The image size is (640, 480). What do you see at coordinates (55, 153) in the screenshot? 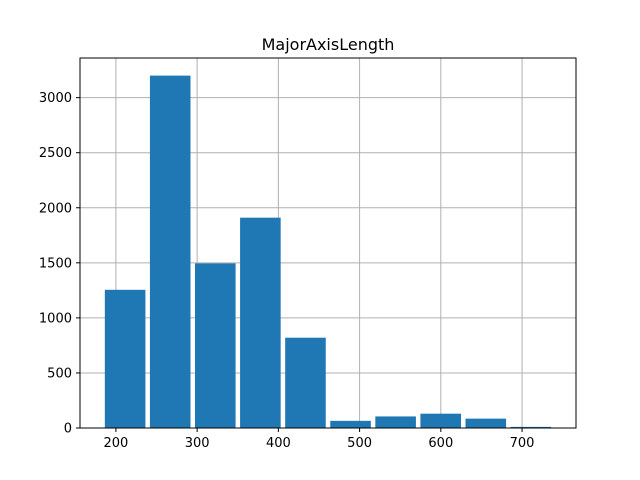
I see `y-tick-label: 2500` at bounding box center [55, 153].